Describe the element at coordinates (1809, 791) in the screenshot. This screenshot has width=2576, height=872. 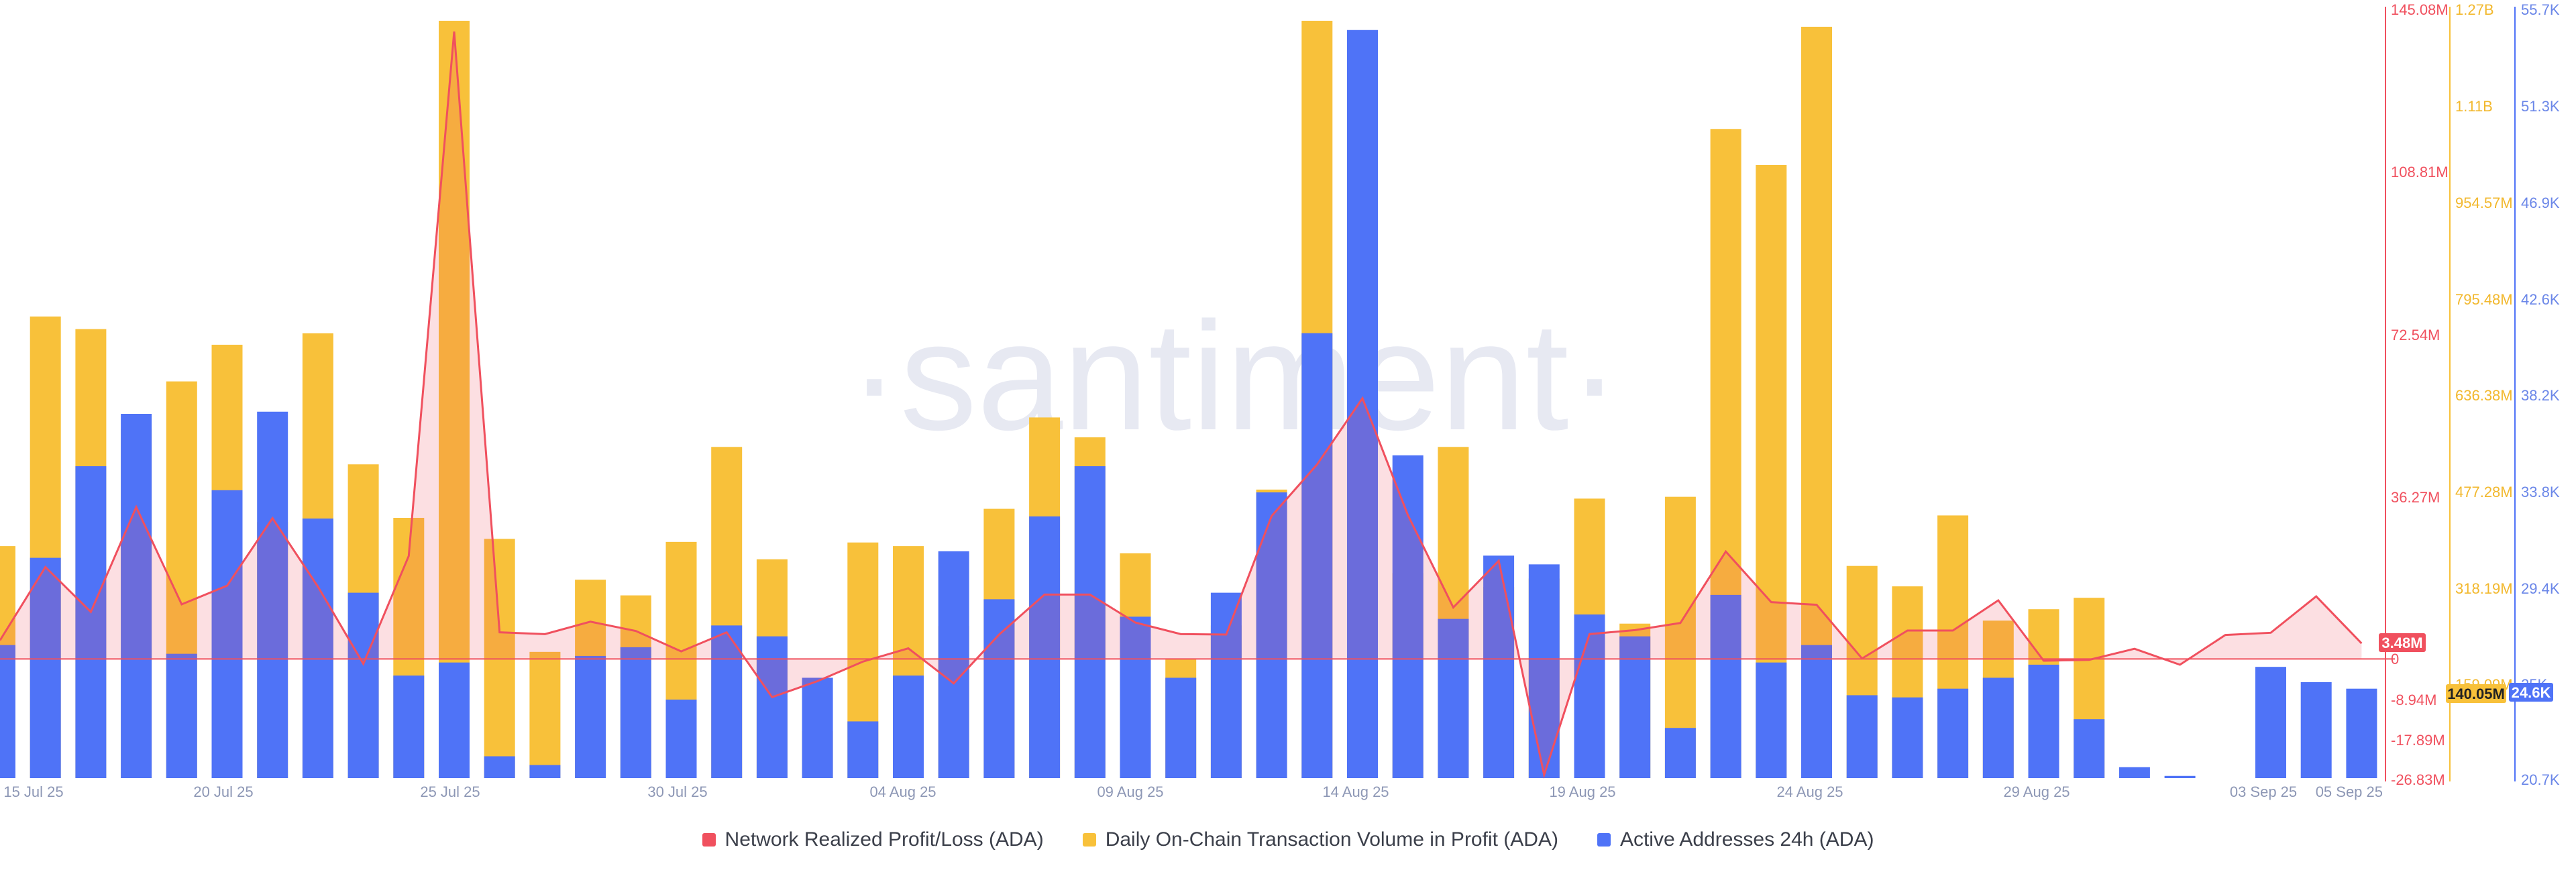
I see `x-axis-tick: 24 Aug 25` at that location.